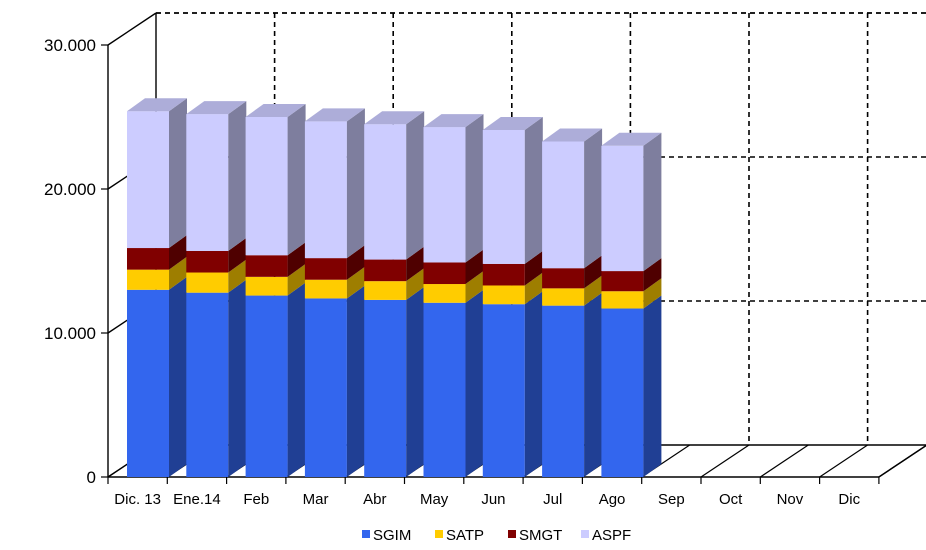  I want to click on y-tick-label: 20.000, so click(70, 189).